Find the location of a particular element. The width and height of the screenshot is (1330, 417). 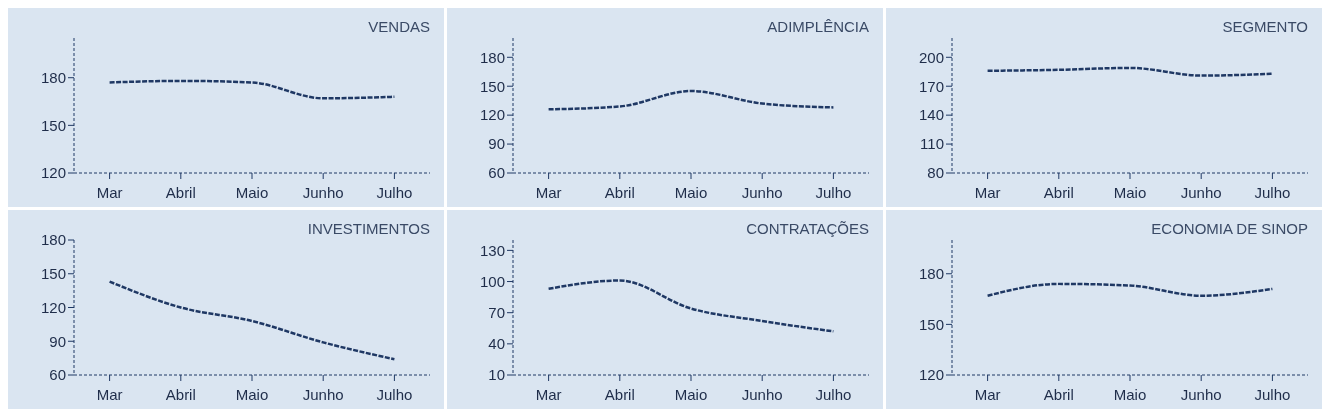

chart-title: VENDAS is located at coordinates (399, 26).